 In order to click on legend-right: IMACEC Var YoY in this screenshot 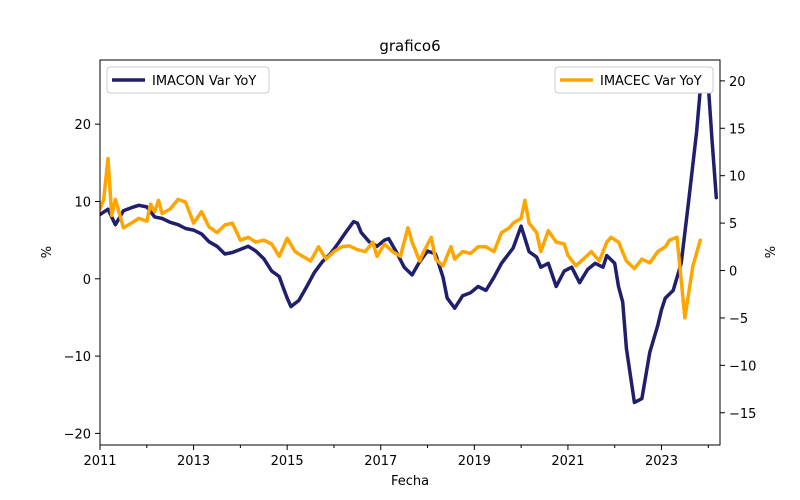, I will do `click(634, 80)`.